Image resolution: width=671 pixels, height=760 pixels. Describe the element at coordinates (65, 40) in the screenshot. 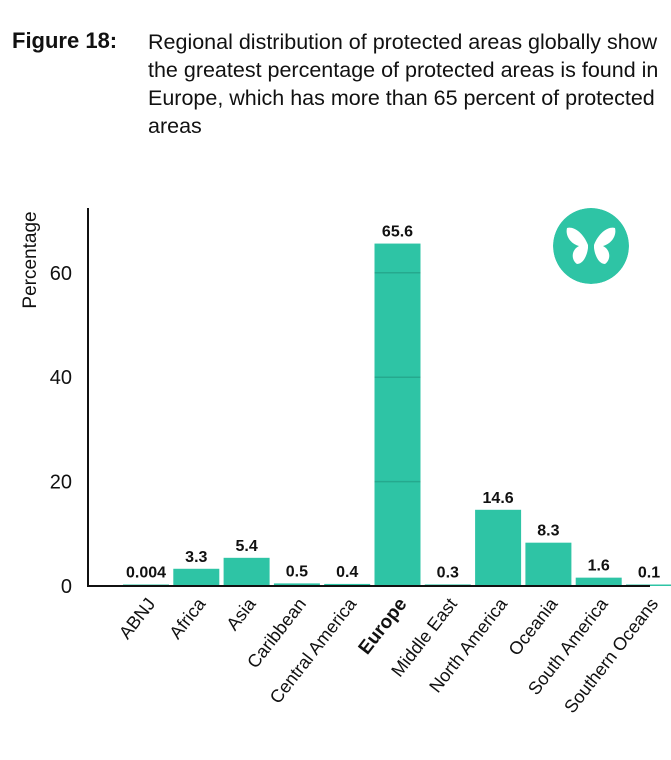

I see `figure-label: Figure 18:` at that location.